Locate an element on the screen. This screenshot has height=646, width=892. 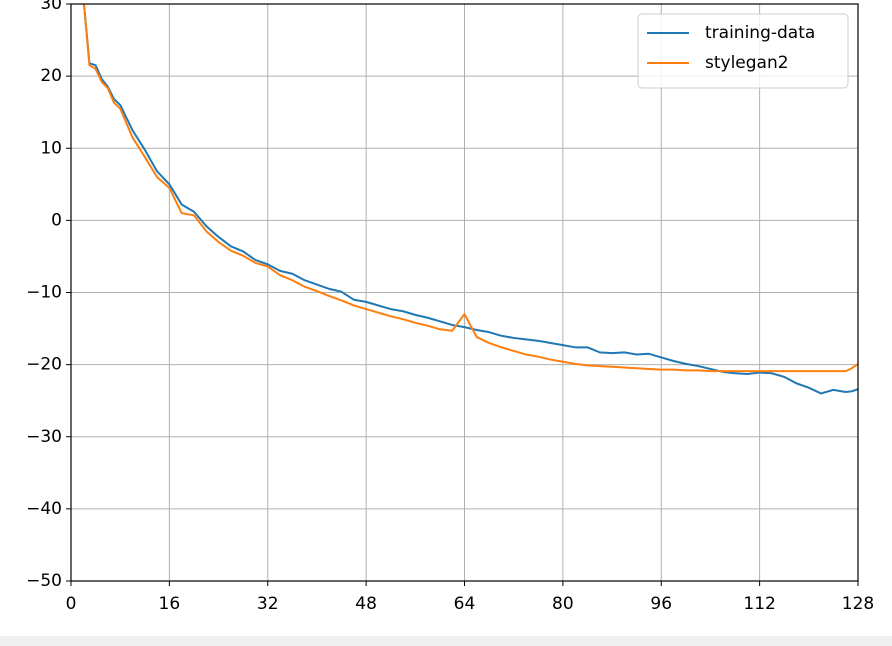
y-tick-label: 30 is located at coordinates (51, 7).